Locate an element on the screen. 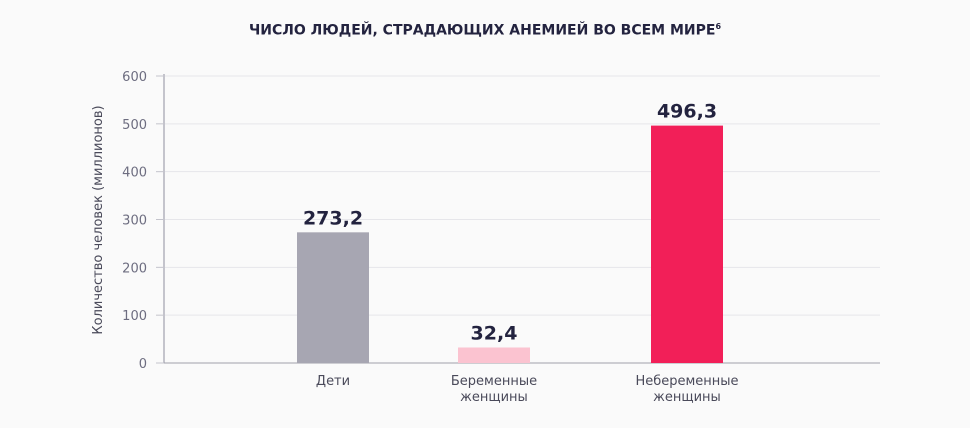 The image size is (970, 428). y-tick-label: 0 is located at coordinates (143, 364).